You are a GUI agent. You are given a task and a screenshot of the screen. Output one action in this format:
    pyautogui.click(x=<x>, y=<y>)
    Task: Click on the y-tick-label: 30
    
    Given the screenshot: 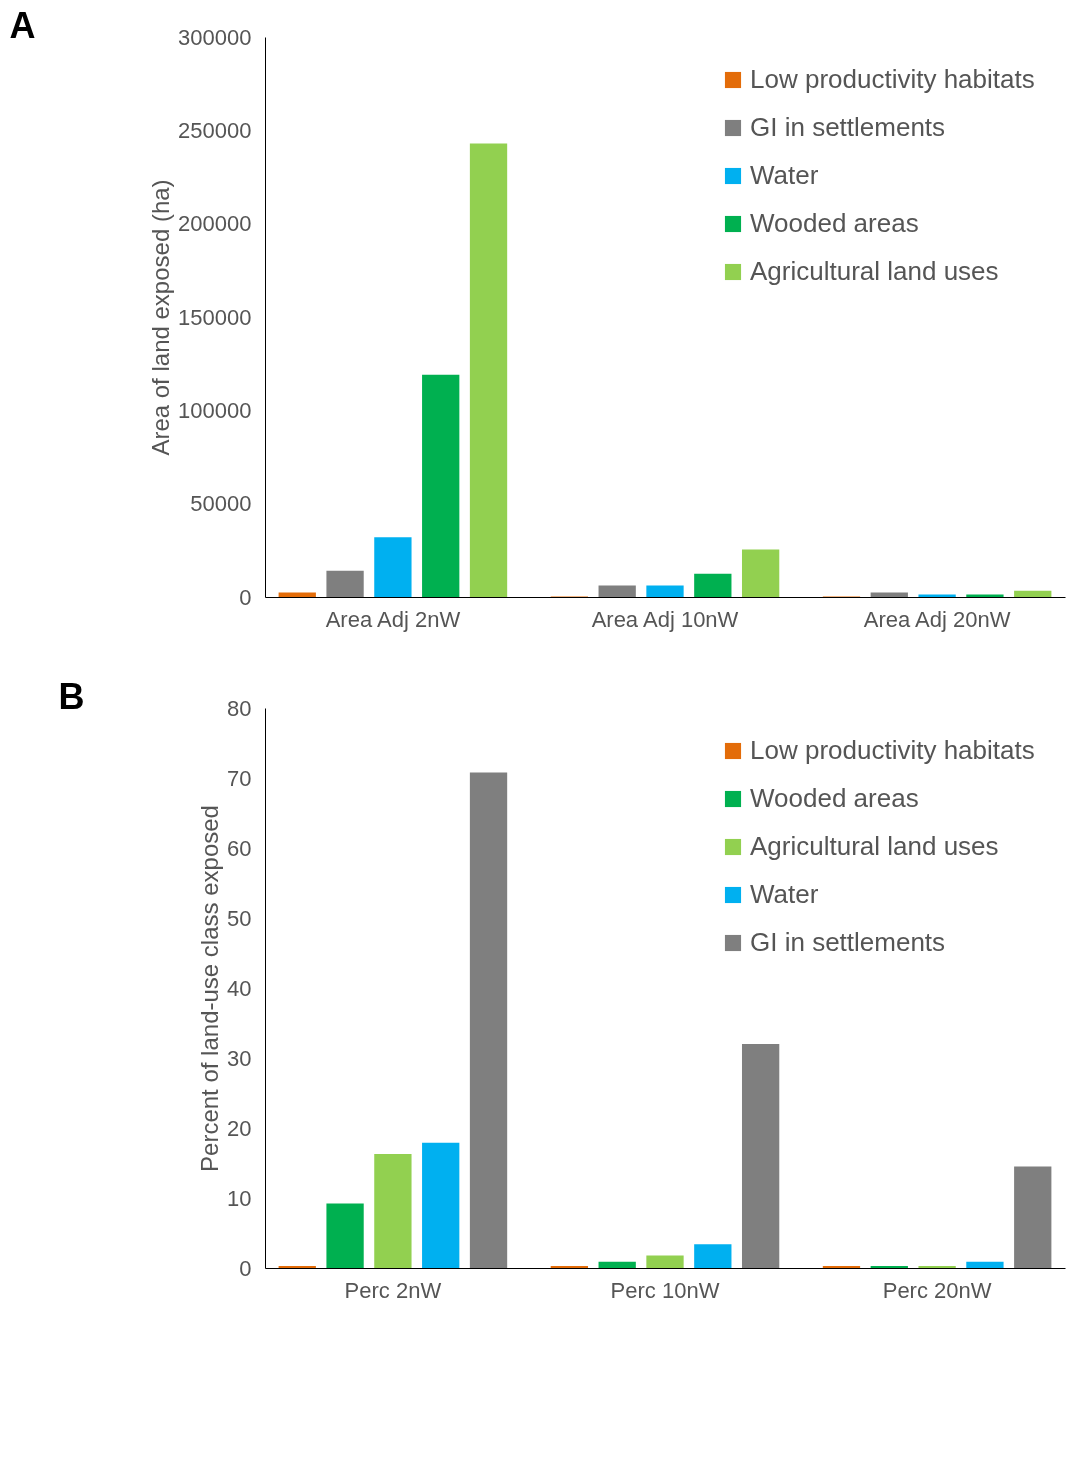 What is the action you would take?
    pyautogui.click(x=239, y=1058)
    